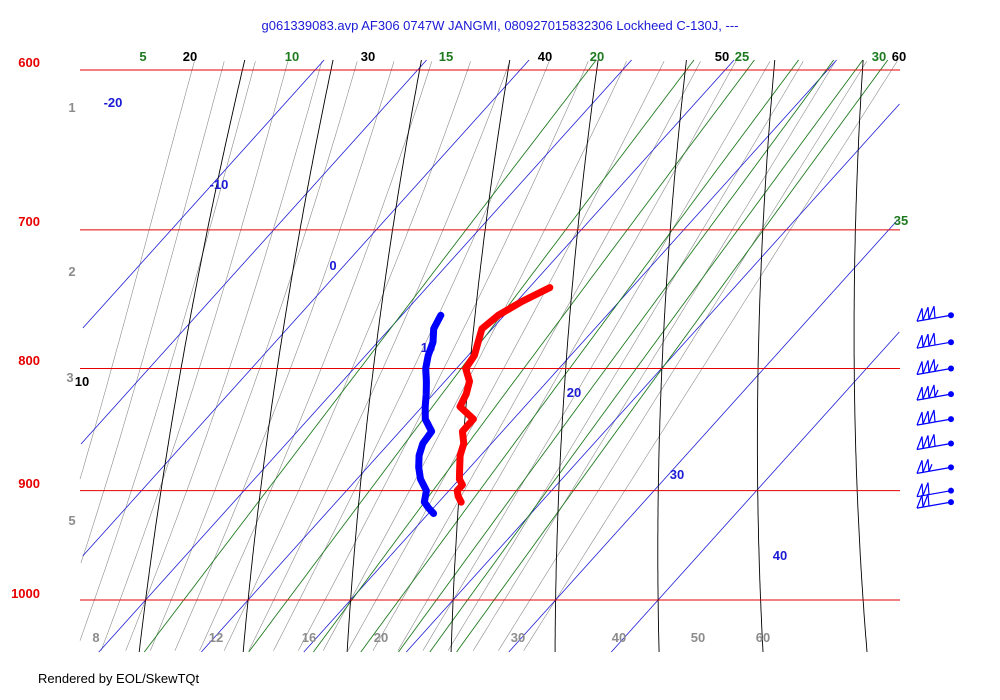 The height and width of the screenshot is (700, 1000). What do you see at coordinates (763, 637) in the screenshot?
I see `moist-adiabat-label: 60` at bounding box center [763, 637].